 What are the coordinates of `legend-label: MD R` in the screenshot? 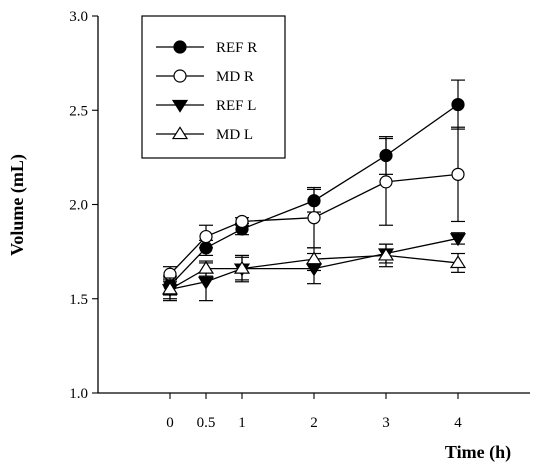 It's located at (235, 77).